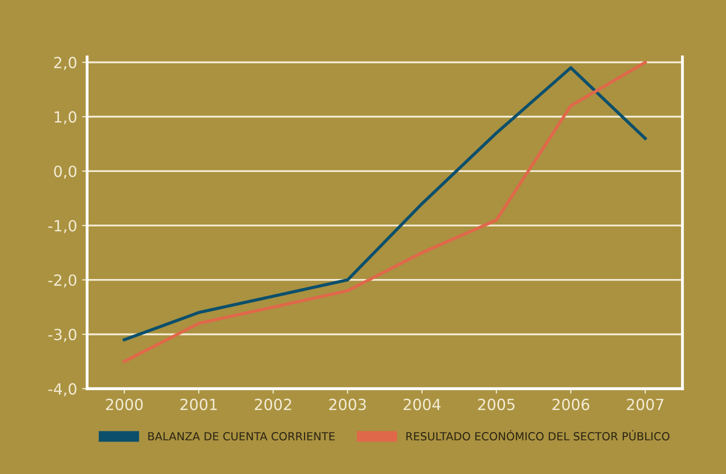  Describe the element at coordinates (62, 281) in the screenshot. I see `y-tick-label: -2,0` at that location.